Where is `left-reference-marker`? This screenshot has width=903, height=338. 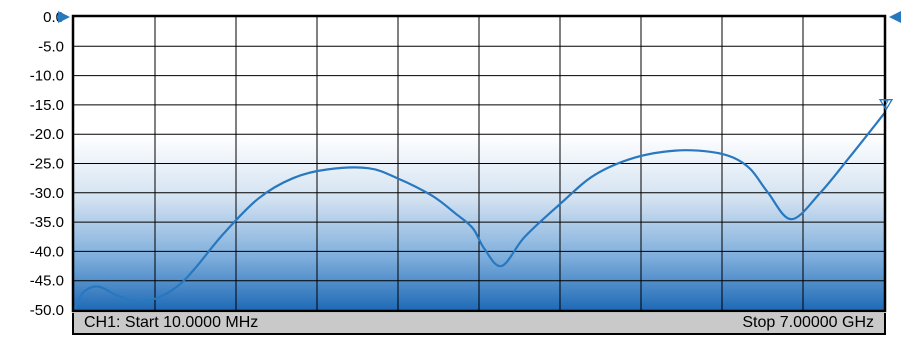 left-reference-marker is located at coordinates (64, 17).